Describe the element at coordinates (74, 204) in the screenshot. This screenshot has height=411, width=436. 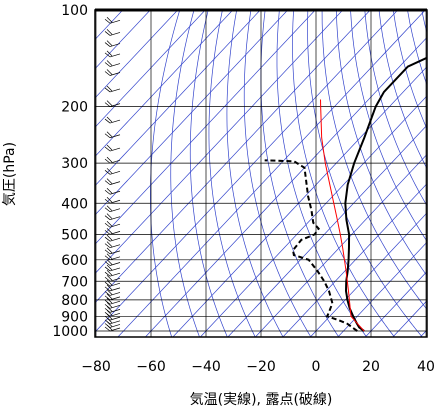
I see `y-tick-label: 400` at that location.